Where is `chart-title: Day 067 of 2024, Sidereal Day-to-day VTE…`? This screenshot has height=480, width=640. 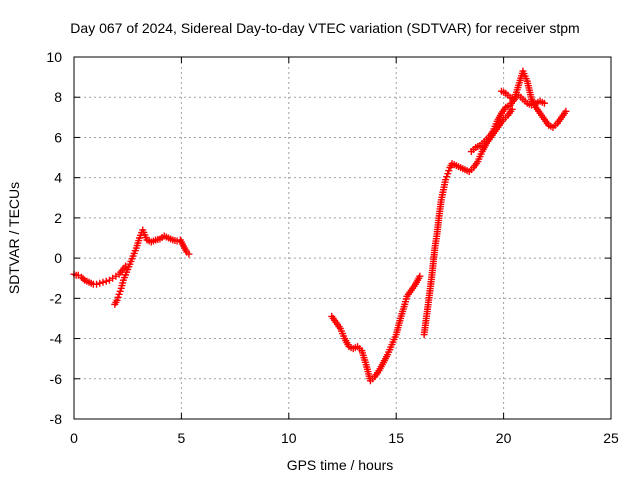
chart-title: Day 067 of 2024, Sidereal Day-to-day VTE… is located at coordinates (324, 28).